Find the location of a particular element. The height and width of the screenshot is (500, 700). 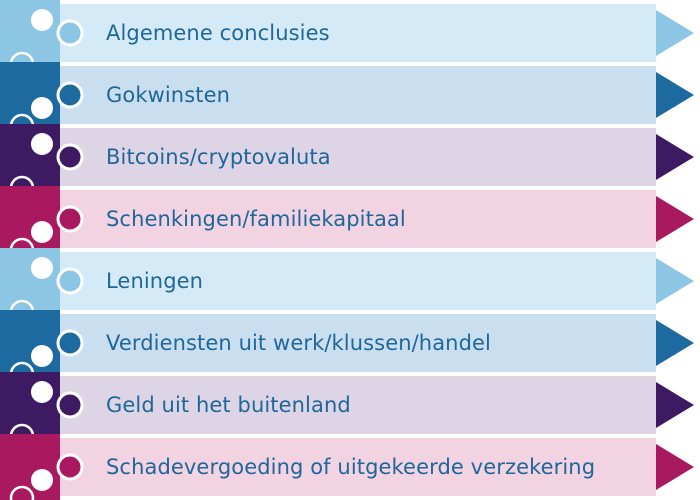

row-label: Leningen is located at coordinates (155, 281).